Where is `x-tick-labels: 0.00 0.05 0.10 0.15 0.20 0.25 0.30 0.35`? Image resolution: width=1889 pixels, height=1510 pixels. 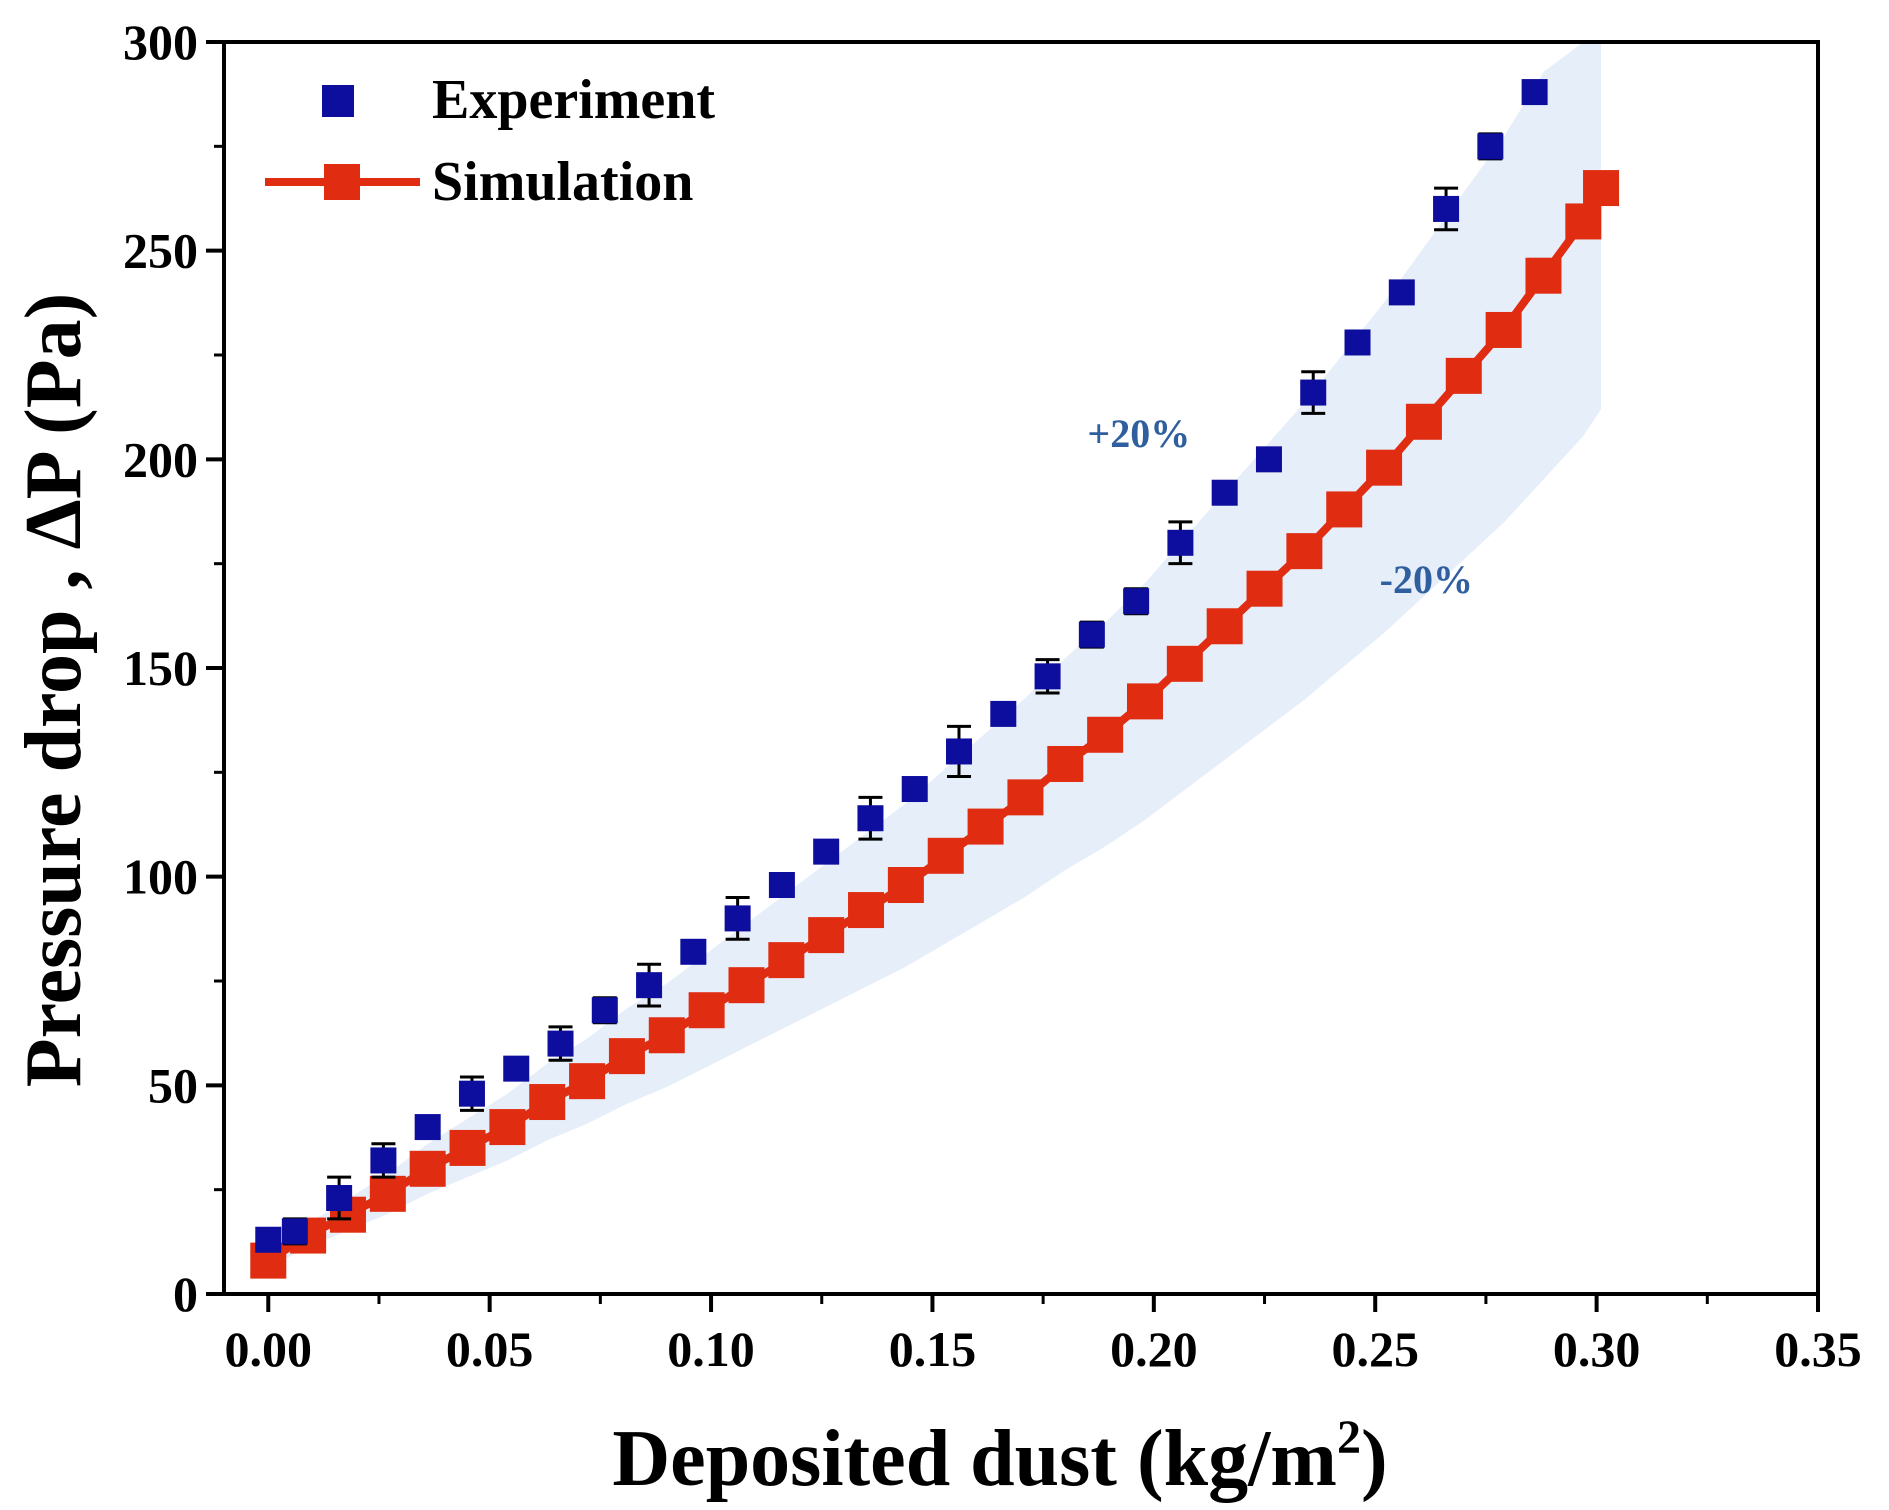 x-tick-labels: 0.00 0.05 0.10 0.15 0.20 0.25 0.30 0.35 is located at coordinates (1043, 1349).